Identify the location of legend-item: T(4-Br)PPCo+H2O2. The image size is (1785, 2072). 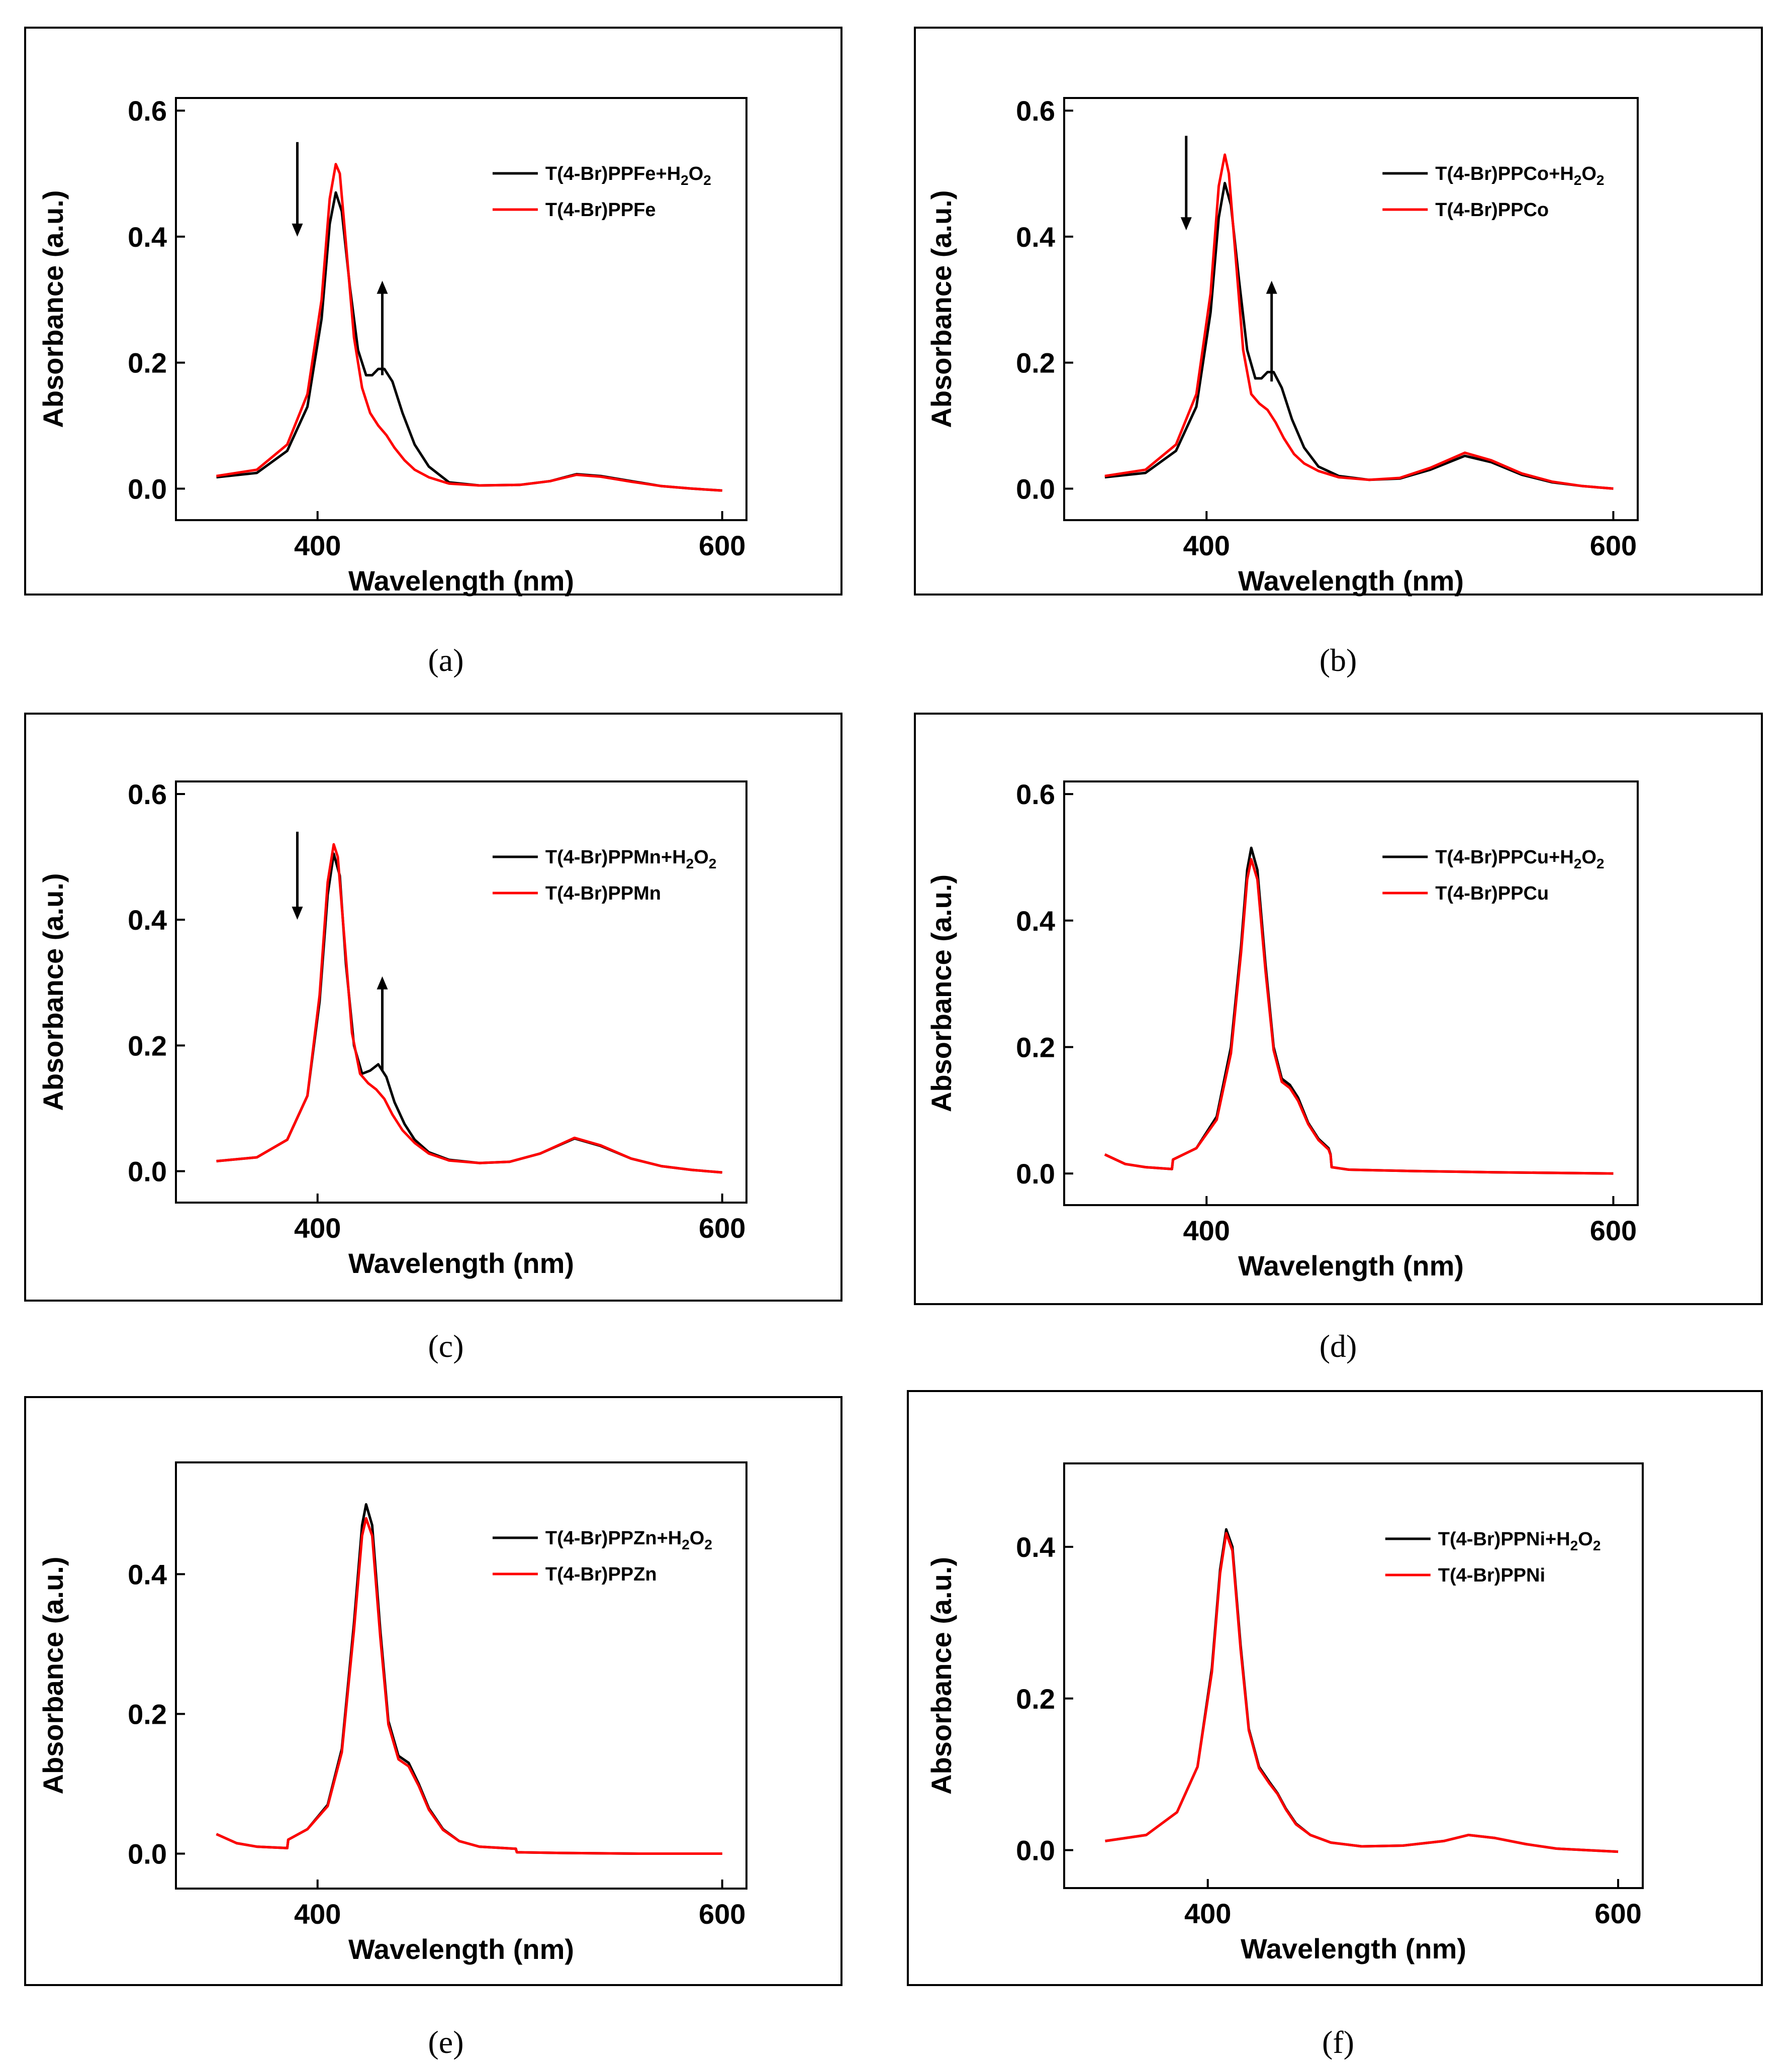
(1493, 175).